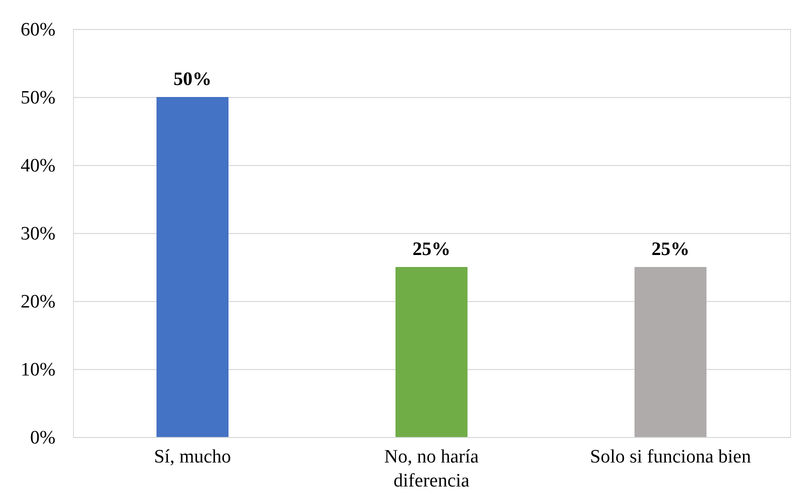 This screenshot has height=498, width=802. I want to click on y-tick-label: 60%, so click(38, 30).